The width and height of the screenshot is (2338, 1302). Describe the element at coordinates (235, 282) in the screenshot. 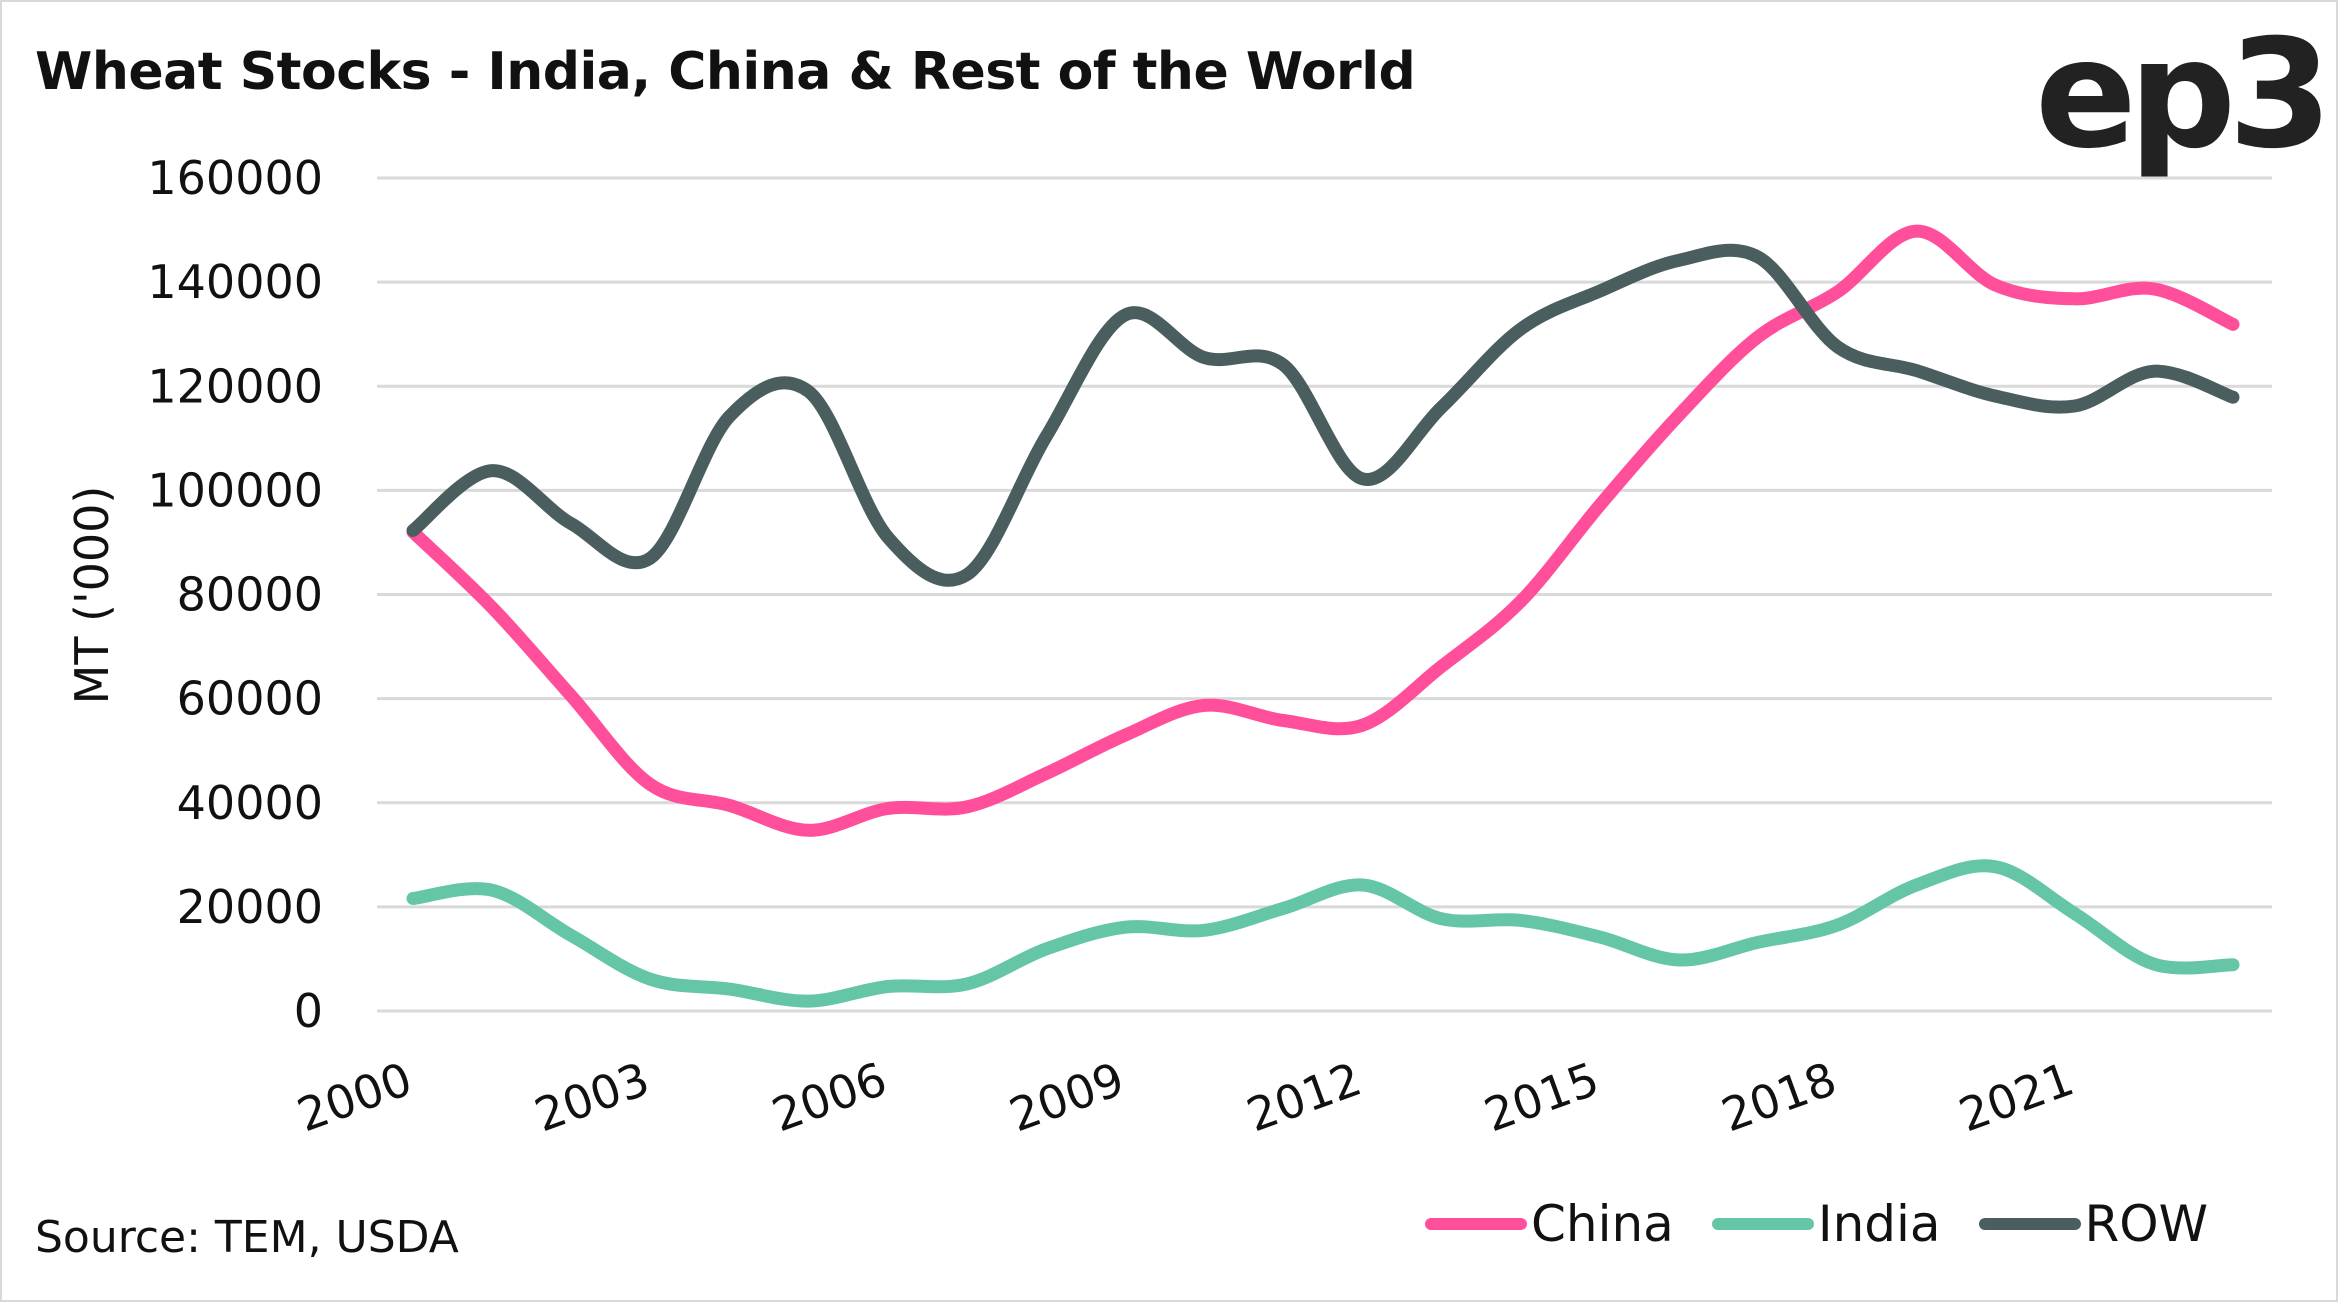

I see `y-tick-label: 140000` at that location.